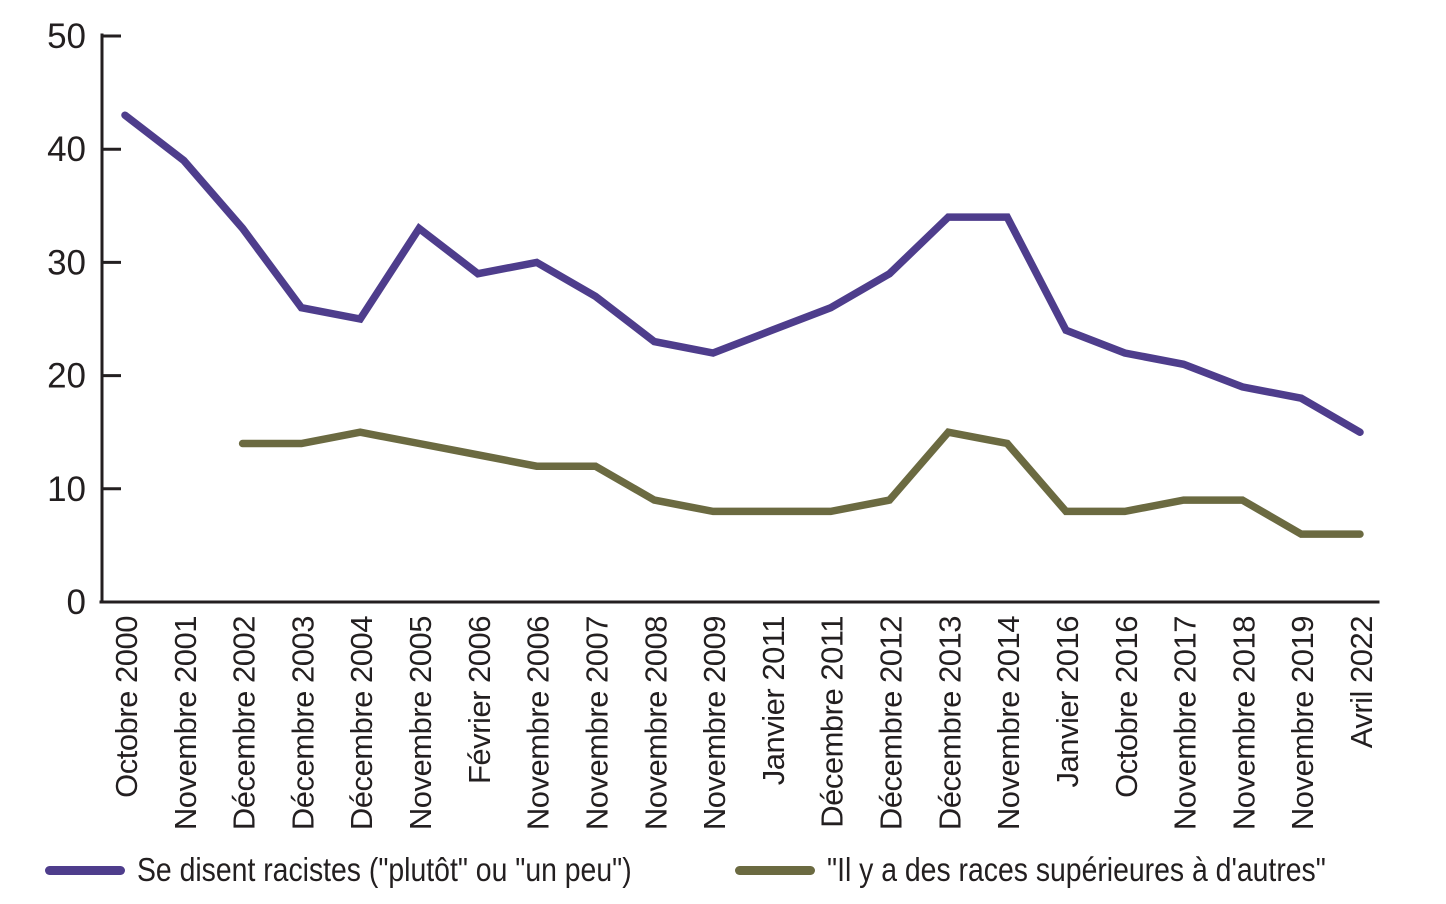  What do you see at coordinates (66, 36) in the screenshot?
I see `y-tick-label: 50` at bounding box center [66, 36].